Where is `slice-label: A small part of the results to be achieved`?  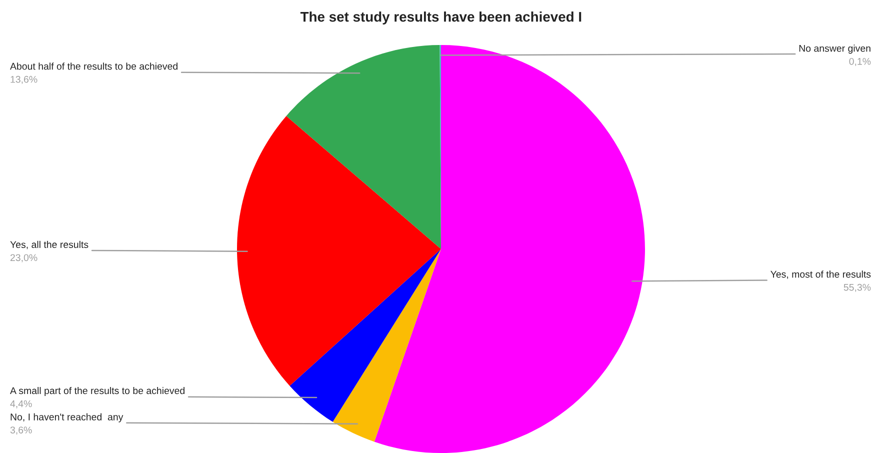 slice-label: A small part of the results to be achieved is located at coordinates (97, 391).